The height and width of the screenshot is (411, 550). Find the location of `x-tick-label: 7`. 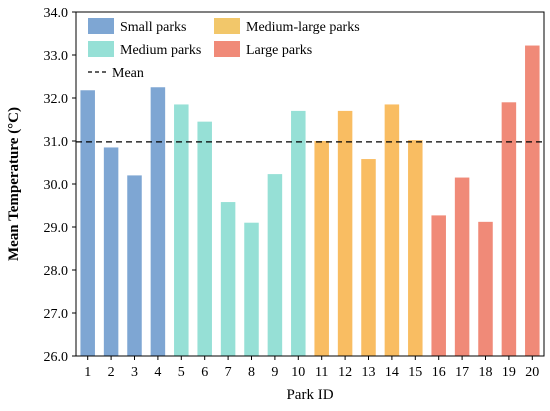

x-tick-label: 7 is located at coordinates (228, 372).